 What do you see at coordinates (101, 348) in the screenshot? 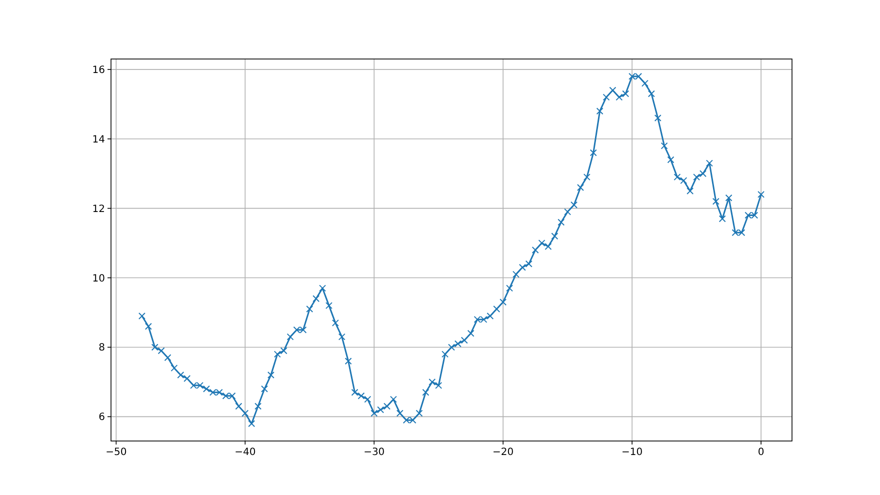
I see `y-tick-label: 8` at bounding box center [101, 348].